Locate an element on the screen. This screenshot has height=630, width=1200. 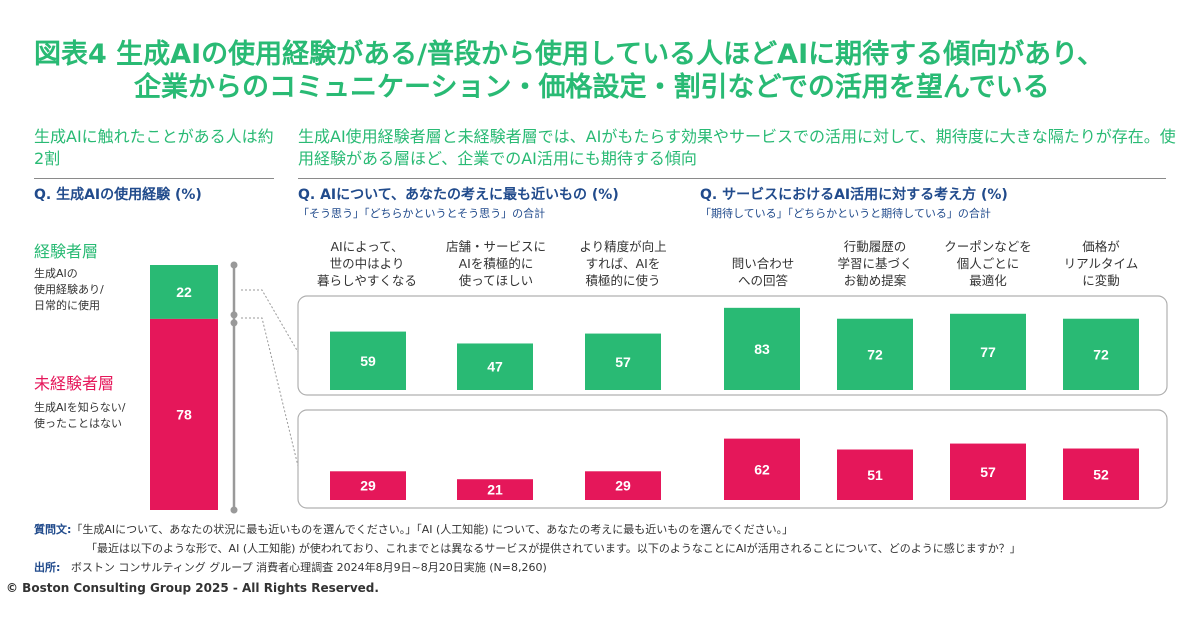
data-label: 62 is located at coordinates (762, 469).